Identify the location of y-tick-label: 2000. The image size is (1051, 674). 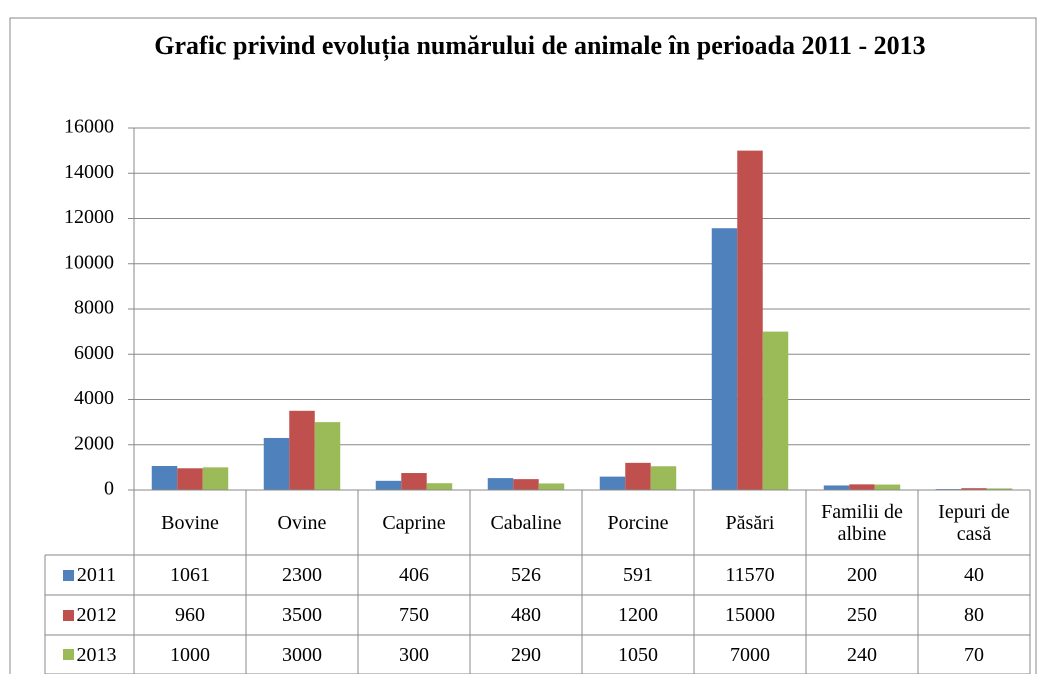
(94, 443).